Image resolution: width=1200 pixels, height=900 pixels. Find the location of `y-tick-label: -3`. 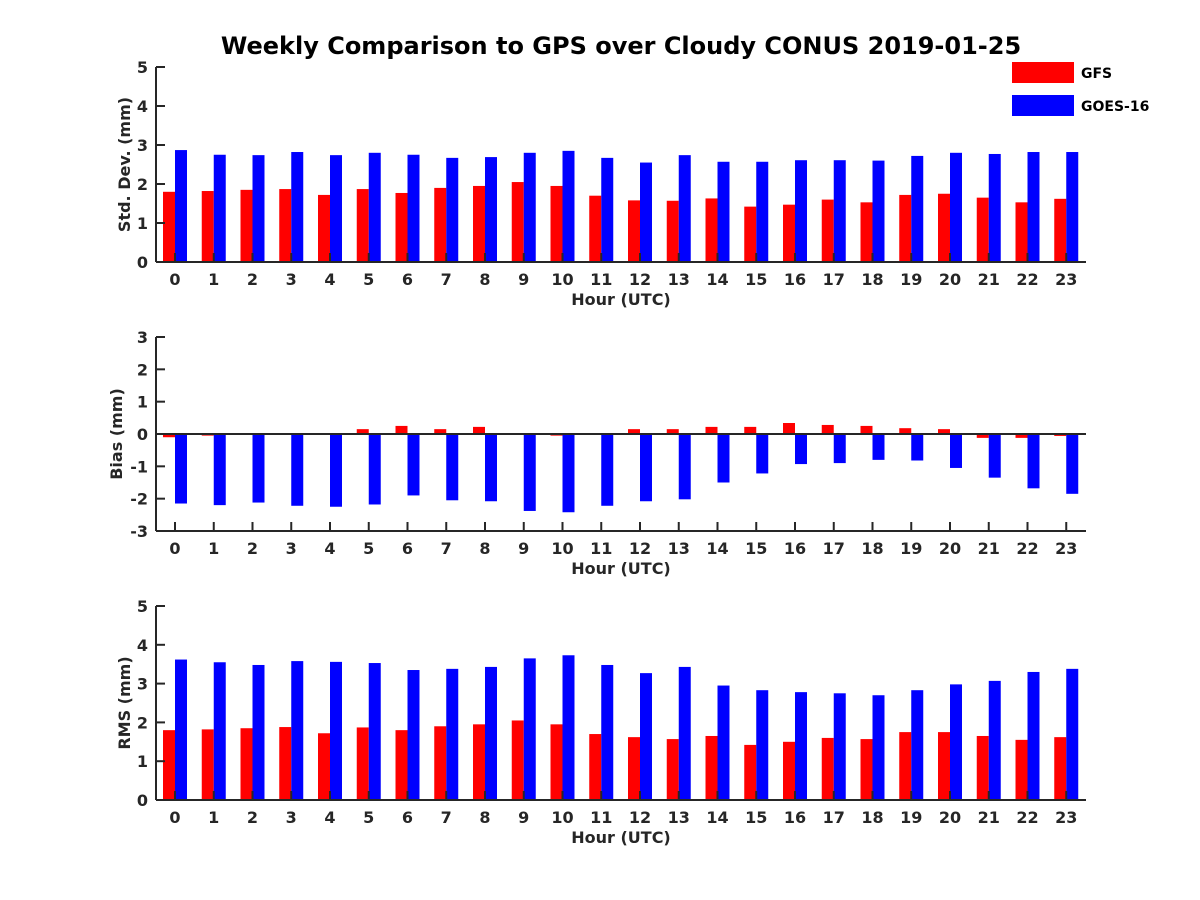

y-tick-label: -3 is located at coordinates (139, 531).